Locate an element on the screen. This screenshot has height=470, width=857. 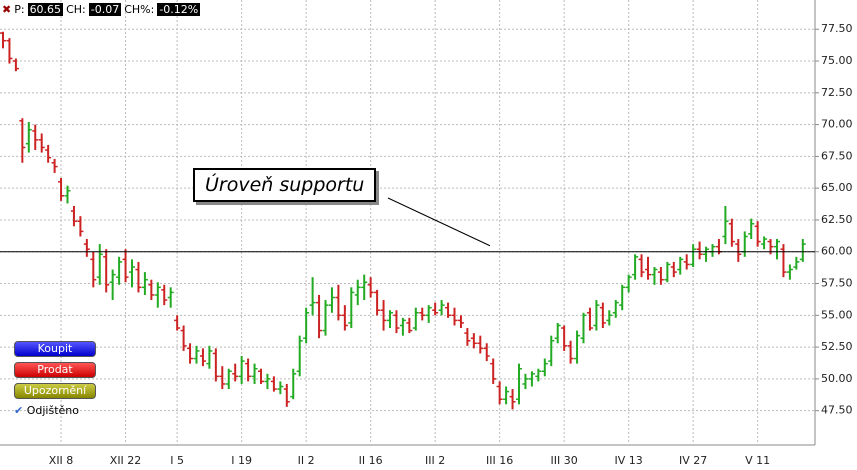
y-tick-label: 62.50 is located at coordinates (837, 219).